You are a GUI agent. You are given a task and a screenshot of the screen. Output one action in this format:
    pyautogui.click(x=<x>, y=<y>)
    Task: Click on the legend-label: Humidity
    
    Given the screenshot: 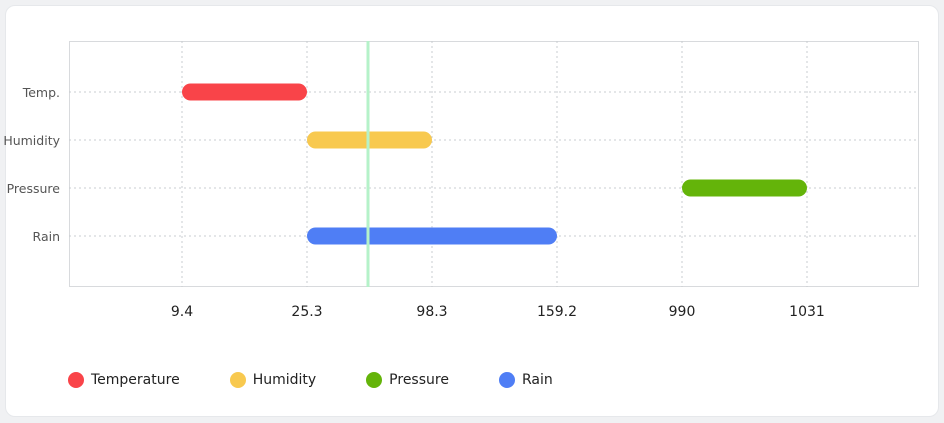 What is the action you would take?
    pyautogui.click(x=284, y=380)
    